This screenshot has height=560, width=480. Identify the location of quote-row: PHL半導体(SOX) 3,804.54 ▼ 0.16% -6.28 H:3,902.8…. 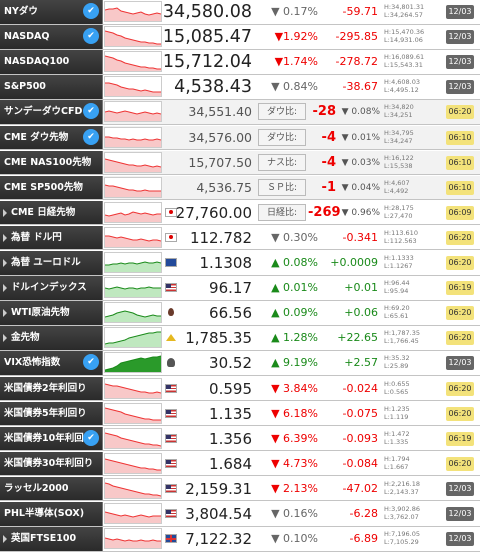
(240, 514).